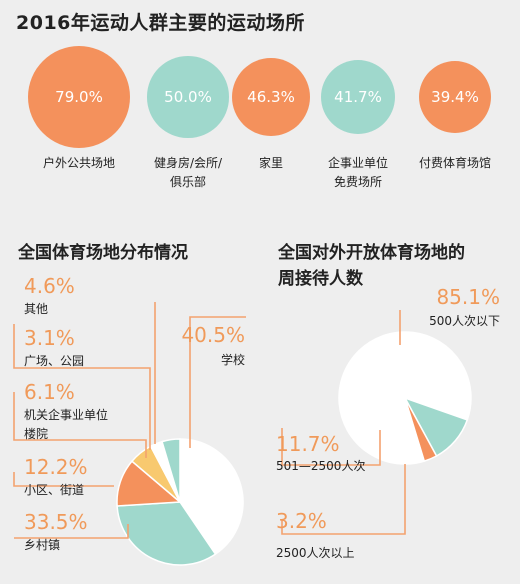  Describe the element at coordinates (103, 253) in the screenshot. I see `distribution-chart-title: 全国体育场地分布情况` at that location.